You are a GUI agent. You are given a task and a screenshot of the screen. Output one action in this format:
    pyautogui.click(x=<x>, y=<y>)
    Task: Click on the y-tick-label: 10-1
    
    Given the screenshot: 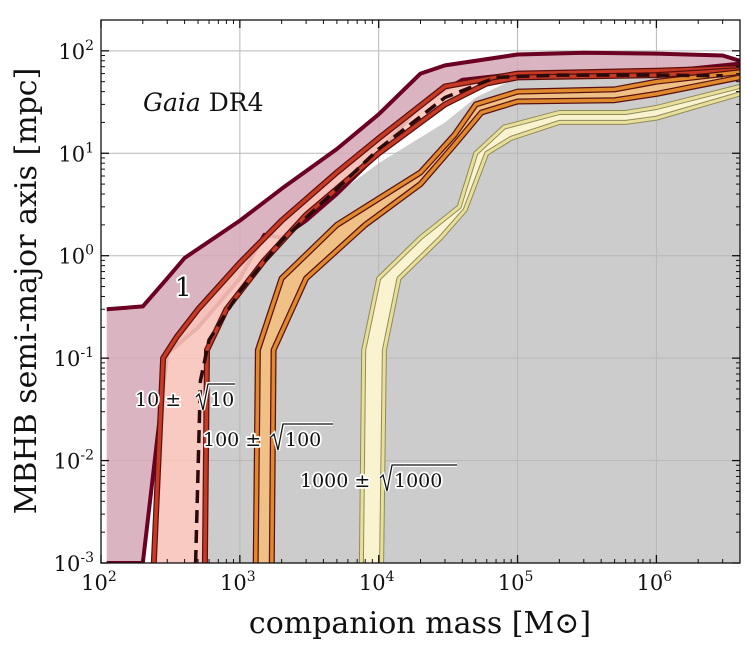 What is the action you would take?
    pyautogui.click(x=74, y=358)
    